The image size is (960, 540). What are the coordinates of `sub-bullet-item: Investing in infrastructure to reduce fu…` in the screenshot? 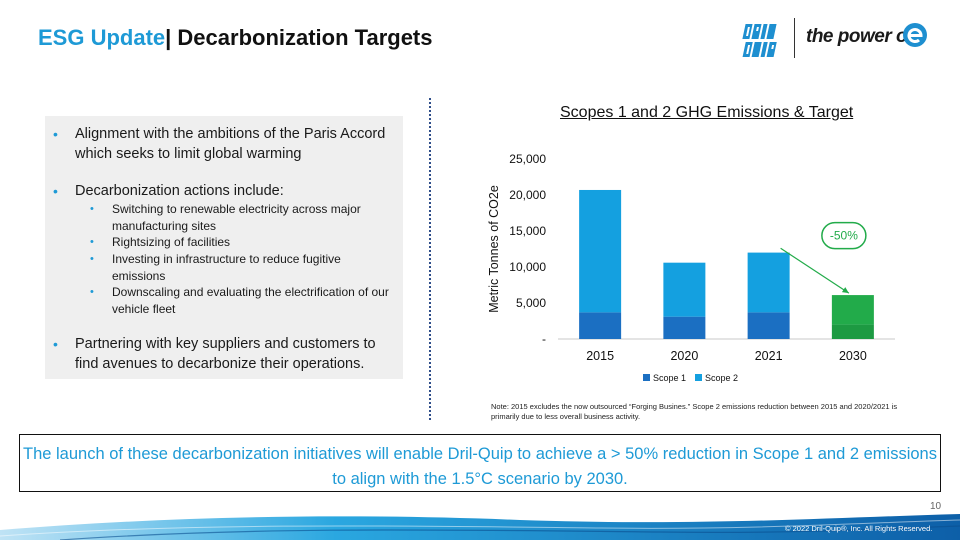 It's located at (243, 267).